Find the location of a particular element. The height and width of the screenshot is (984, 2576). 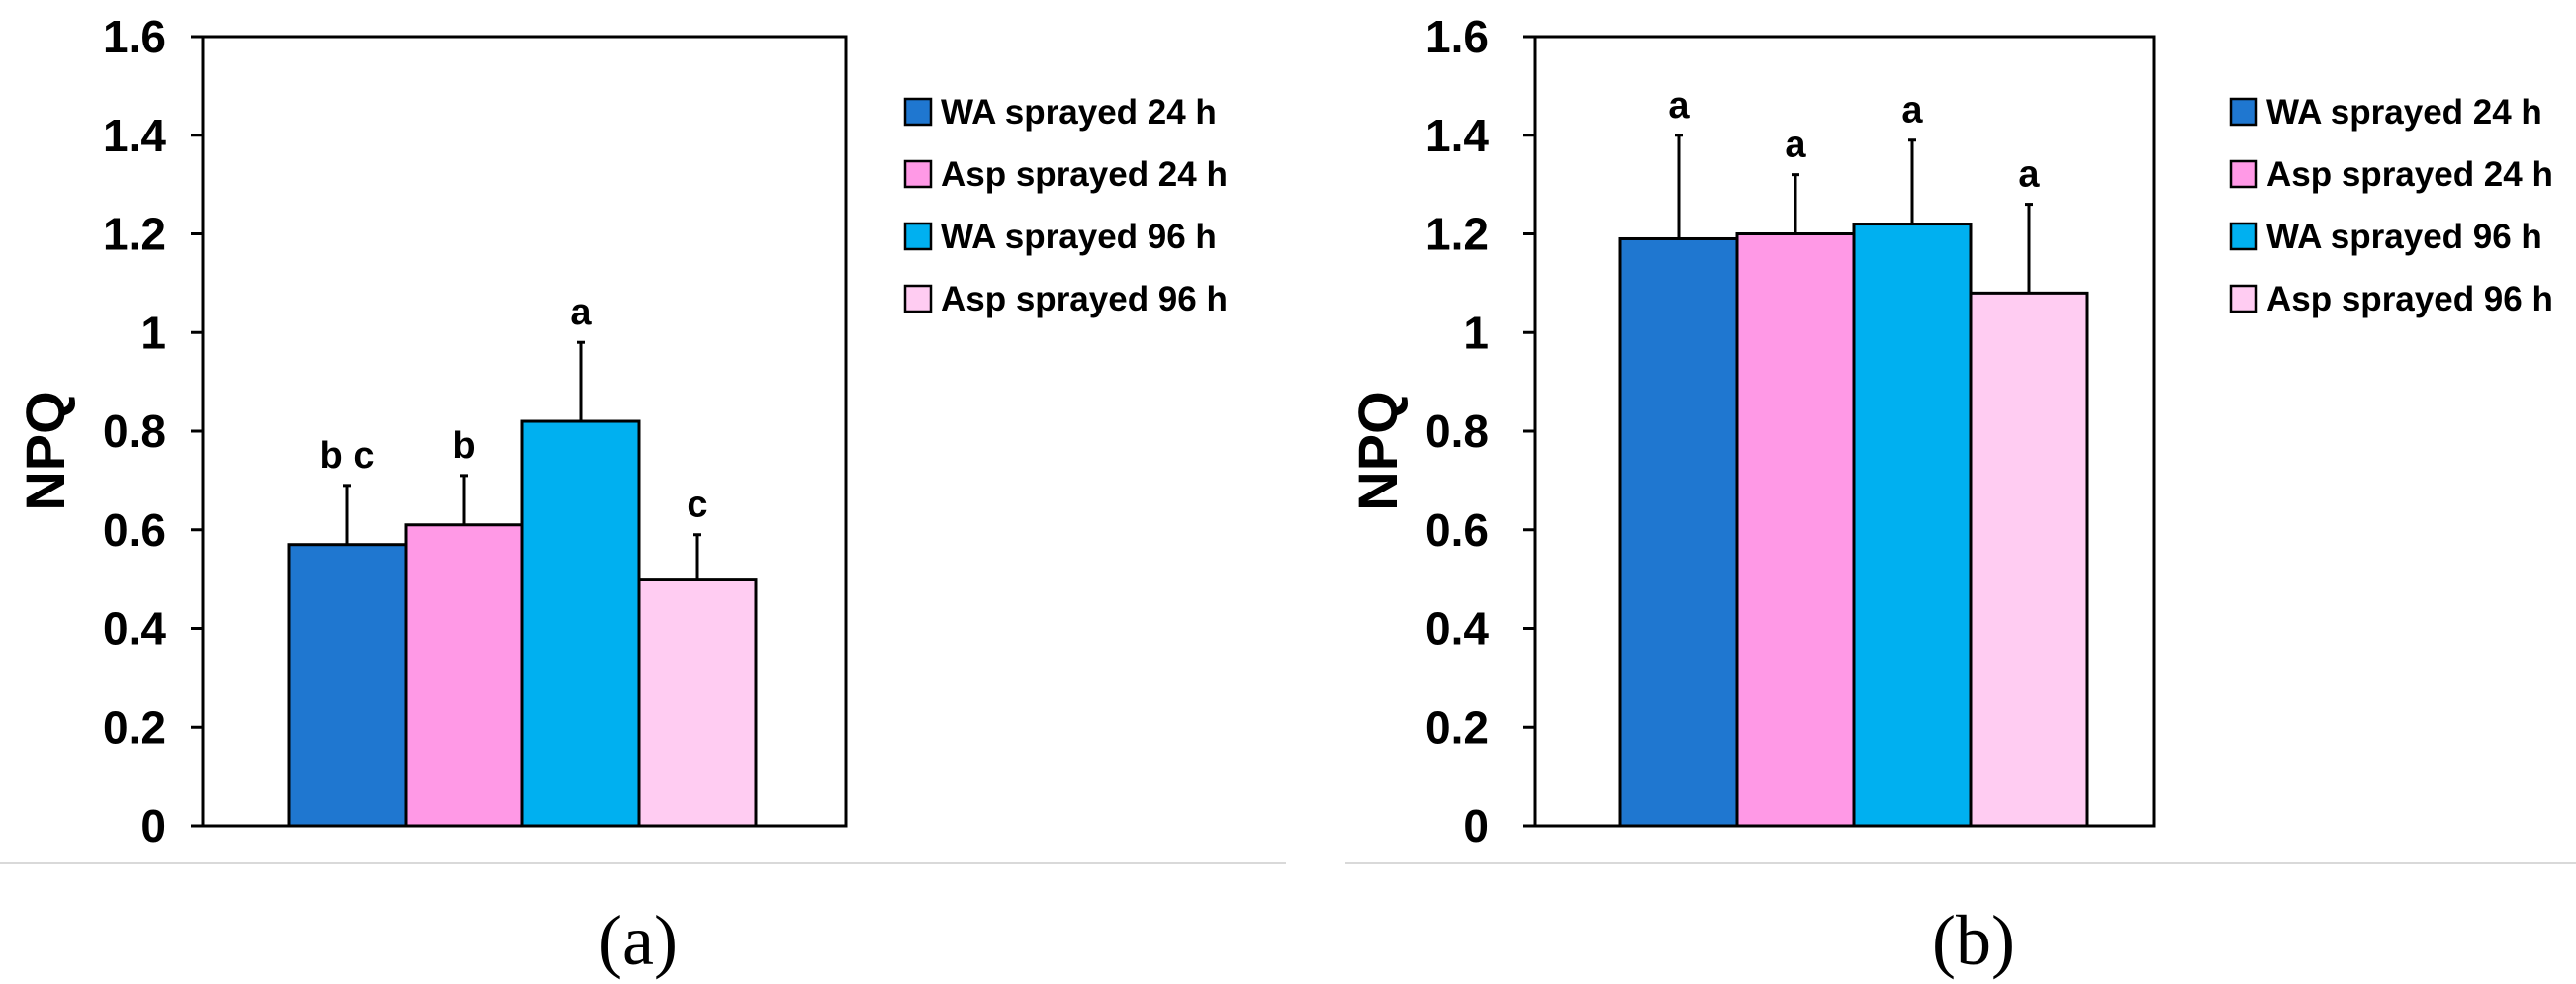

panel-caption: (b) is located at coordinates (1973, 941).